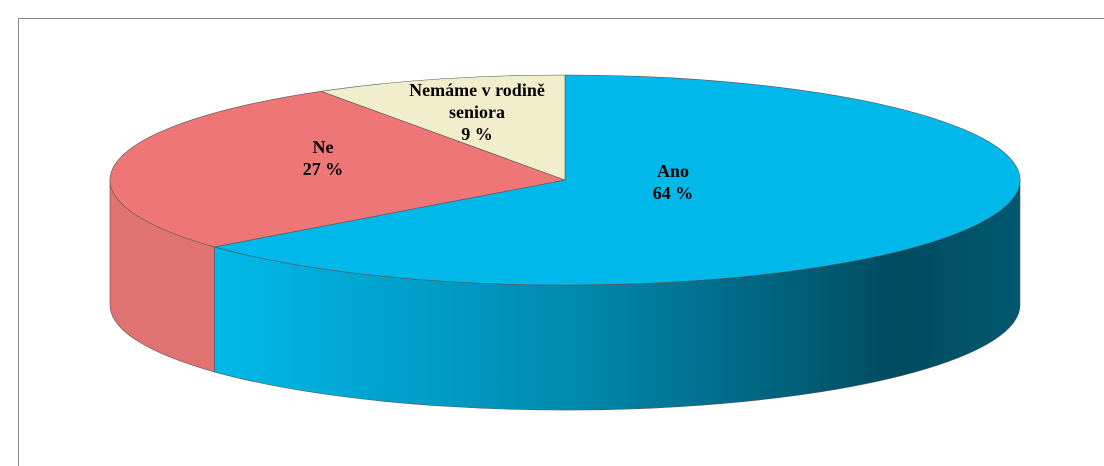 The width and height of the screenshot is (1104, 466). Describe the element at coordinates (673, 193) in the screenshot. I see `slice-value: 64 %` at that location.